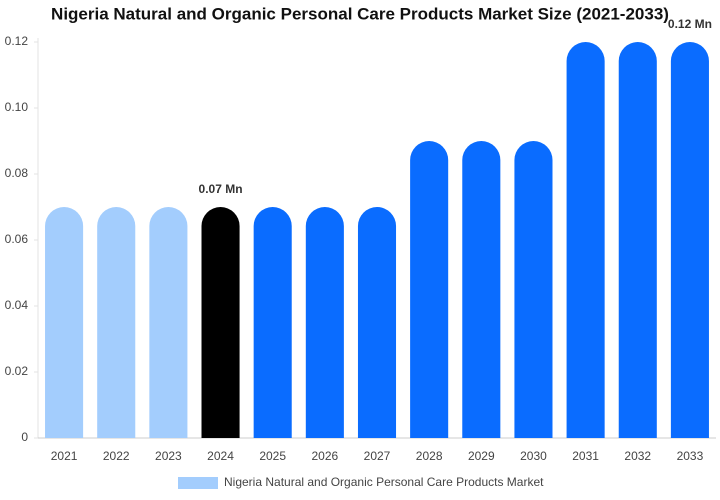 The height and width of the screenshot is (500, 720). What do you see at coordinates (168, 456) in the screenshot?
I see `x-tick-label: 2023` at bounding box center [168, 456].